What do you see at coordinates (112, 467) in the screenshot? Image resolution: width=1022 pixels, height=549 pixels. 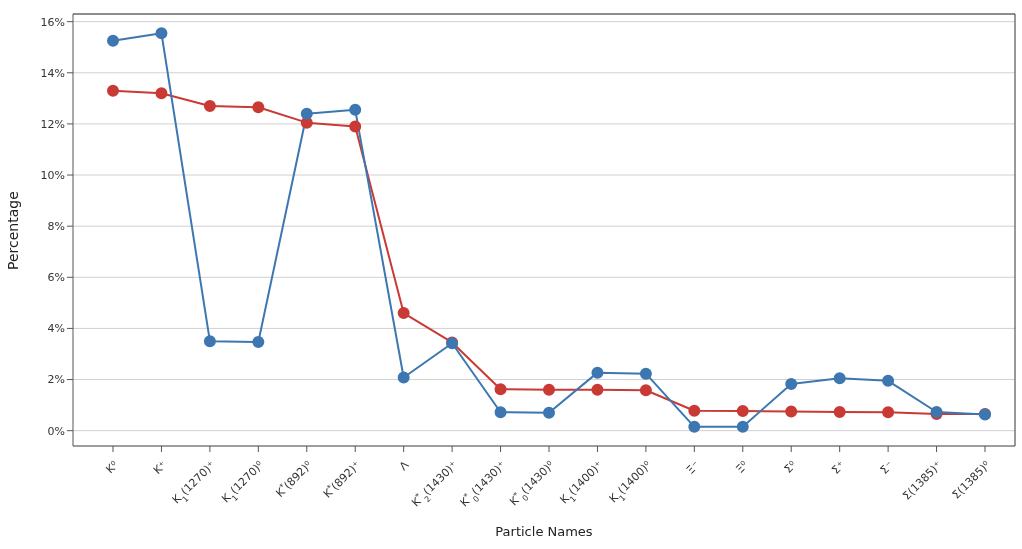 I see `x-tick-label: K⁰` at bounding box center [112, 467].